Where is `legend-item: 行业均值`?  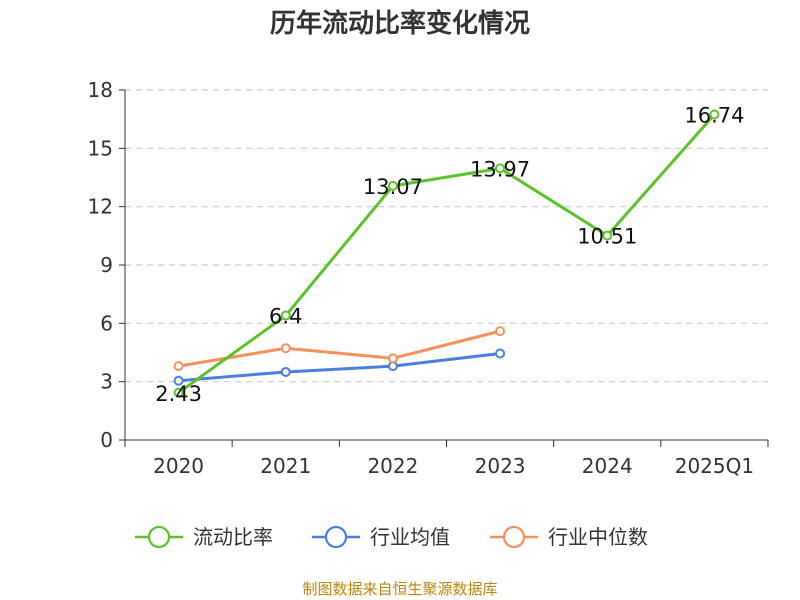 legend-item: 行业均值 is located at coordinates (381, 537).